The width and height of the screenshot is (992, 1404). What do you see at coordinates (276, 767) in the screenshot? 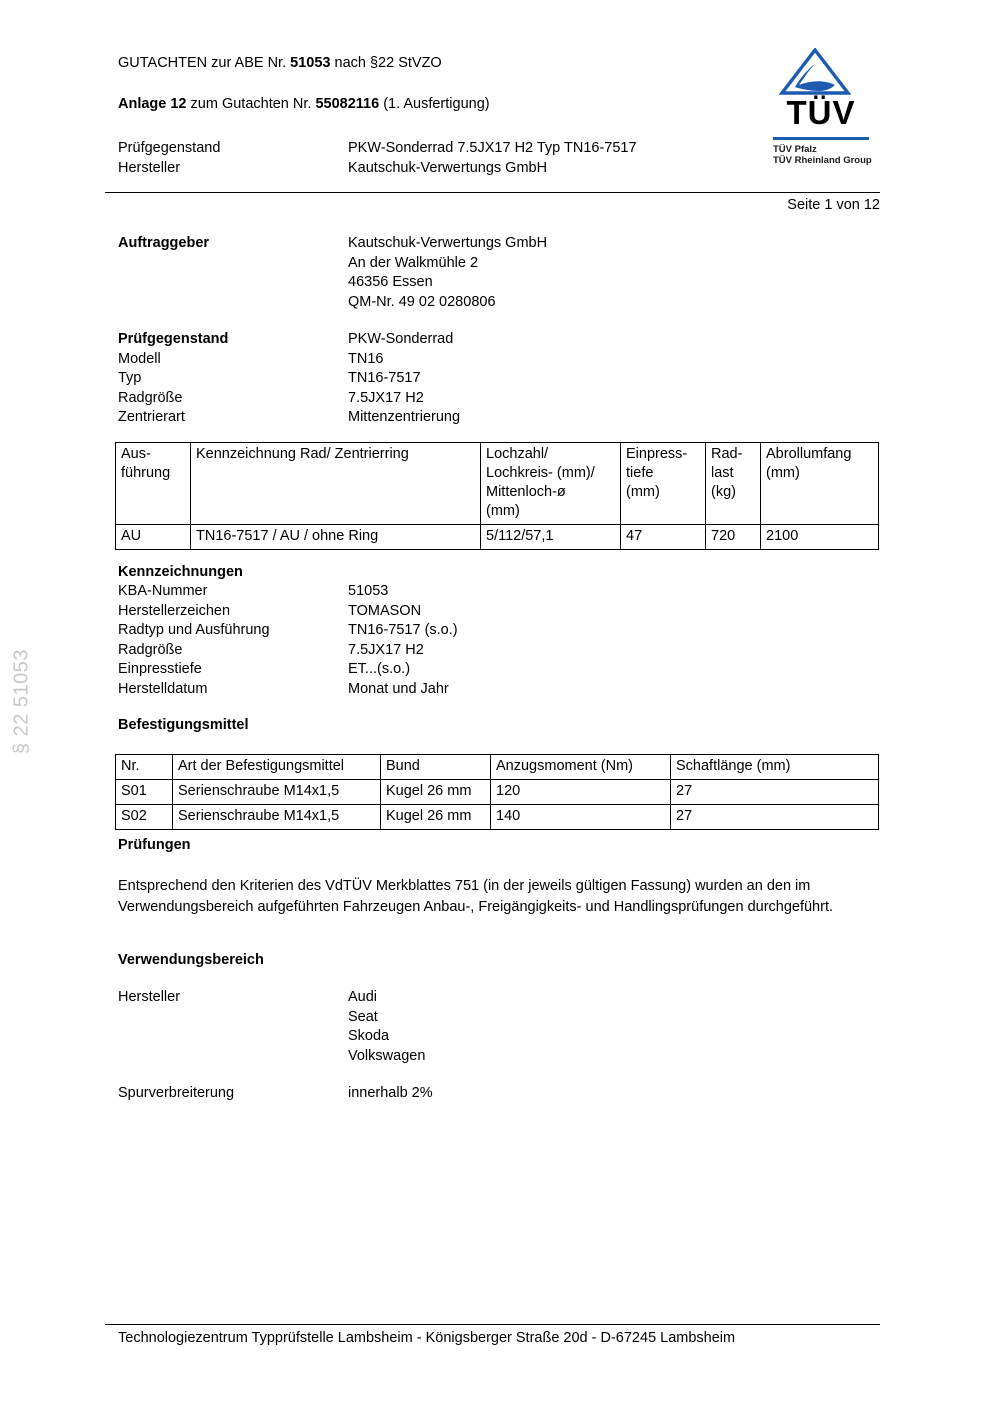
I see `column-header-art: Art der Befestigungsmittel` at bounding box center [276, 767].